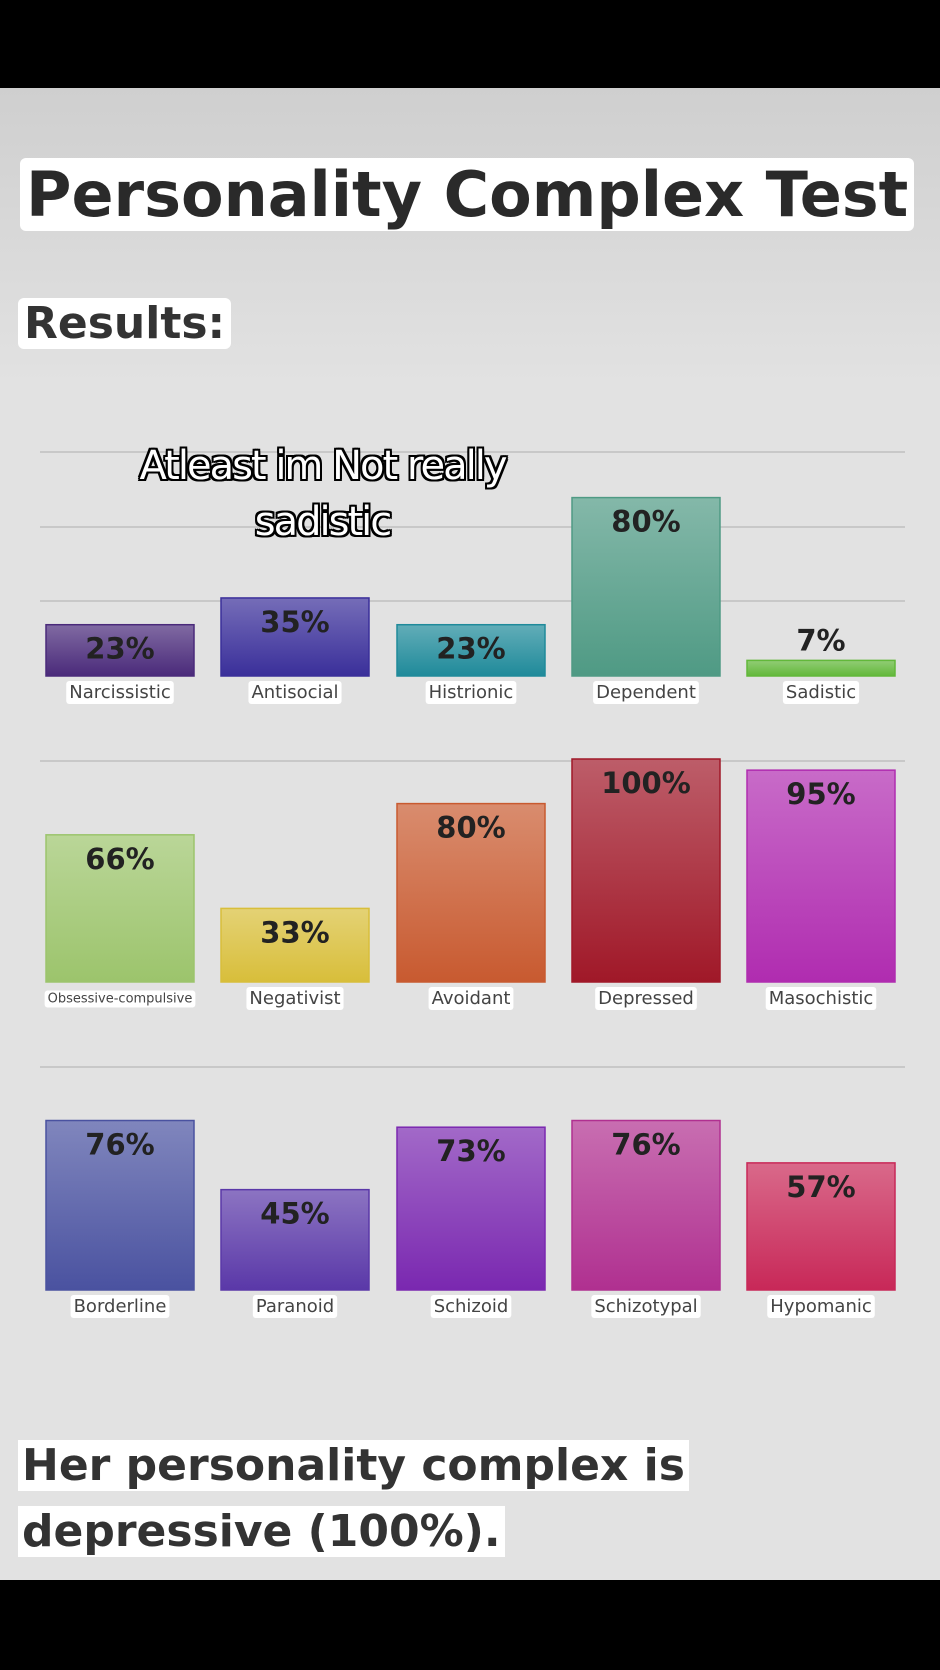  Describe the element at coordinates (645, 1306) in the screenshot. I see `category-label: Schizotypal` at that location.